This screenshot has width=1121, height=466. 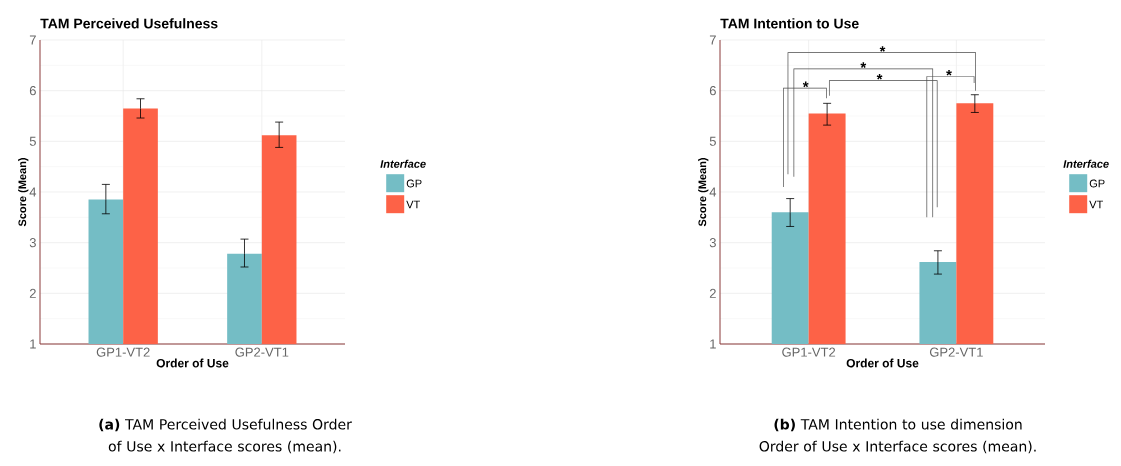 I want to click on text: (a) TAM Perceived Usefulness Order of Use x Interface scores (mean)., so click(x=225, y=436).